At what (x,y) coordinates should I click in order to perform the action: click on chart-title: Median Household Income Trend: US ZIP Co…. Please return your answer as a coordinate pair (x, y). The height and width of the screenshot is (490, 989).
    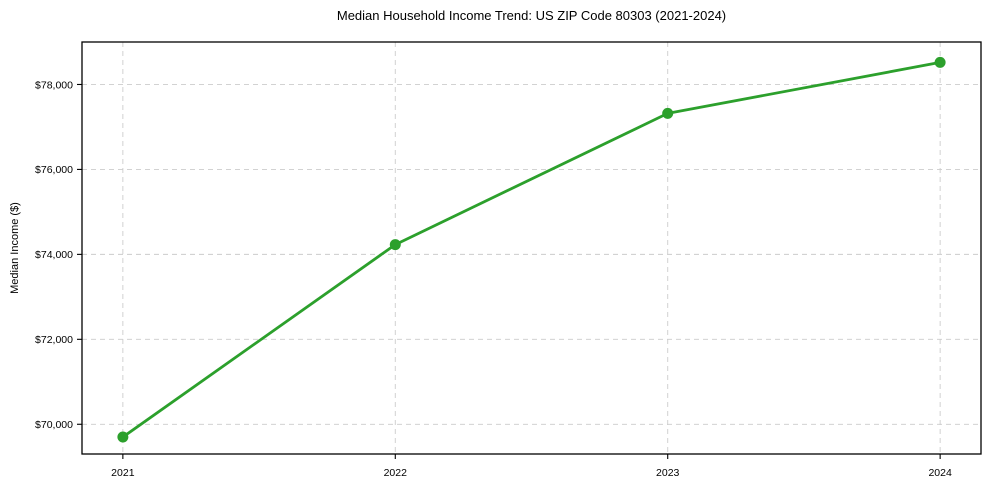
    Looking at the image, I should click on (531, 15).